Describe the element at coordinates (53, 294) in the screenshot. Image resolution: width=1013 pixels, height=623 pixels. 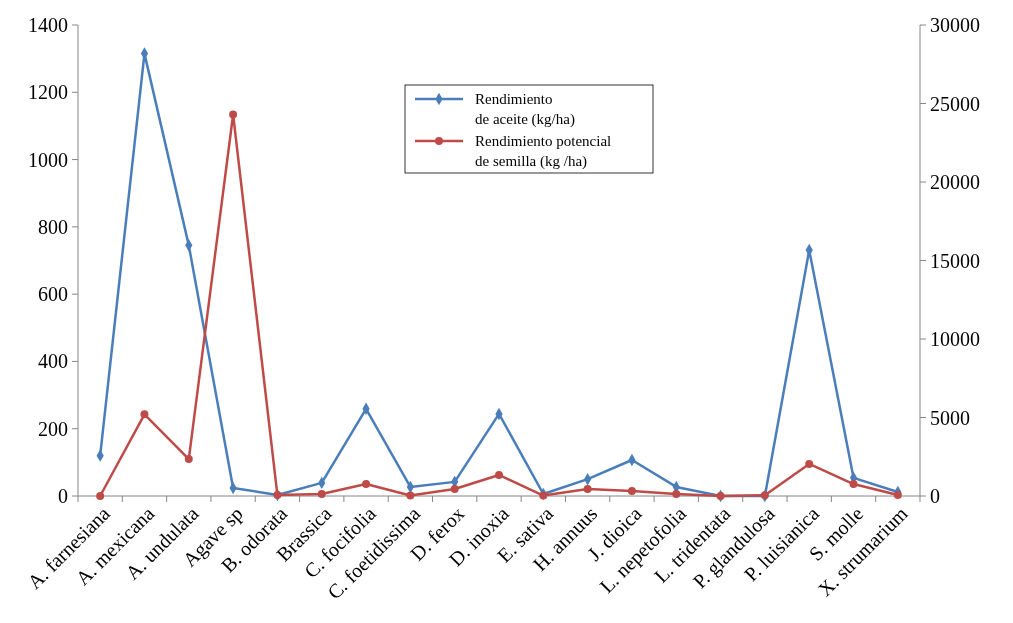
I see `y-tick-label: 600` at that location.